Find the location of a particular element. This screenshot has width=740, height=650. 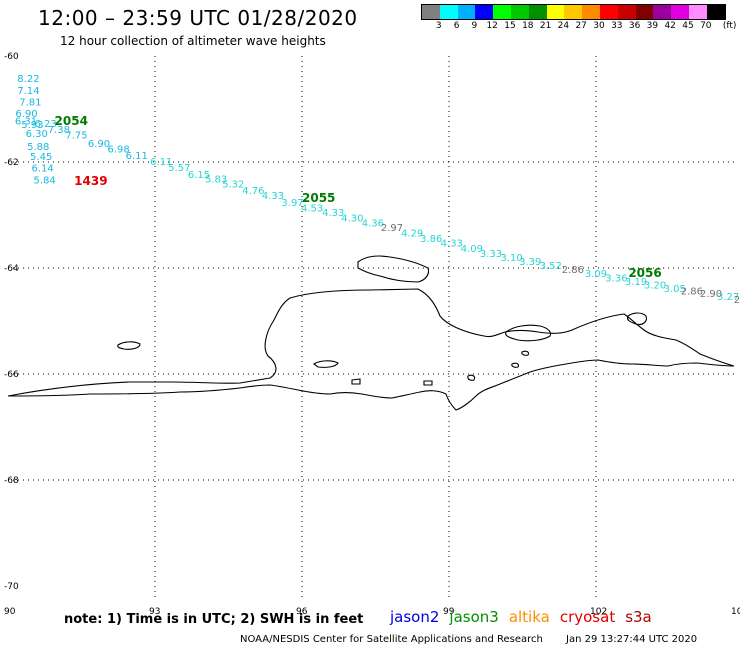

wave-height-value: 3.27 is located at coordinates (728, 297).